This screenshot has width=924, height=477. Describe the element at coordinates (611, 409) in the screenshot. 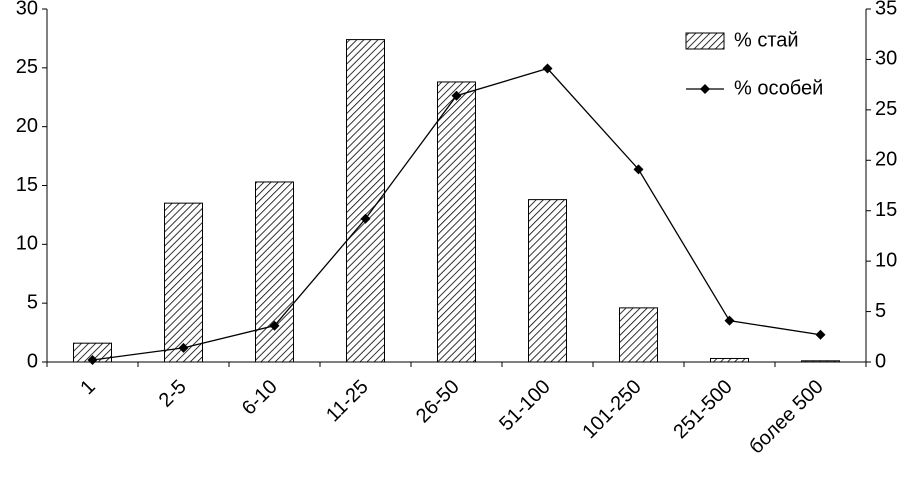

I see `x-tick-label: 101-250` at that location.